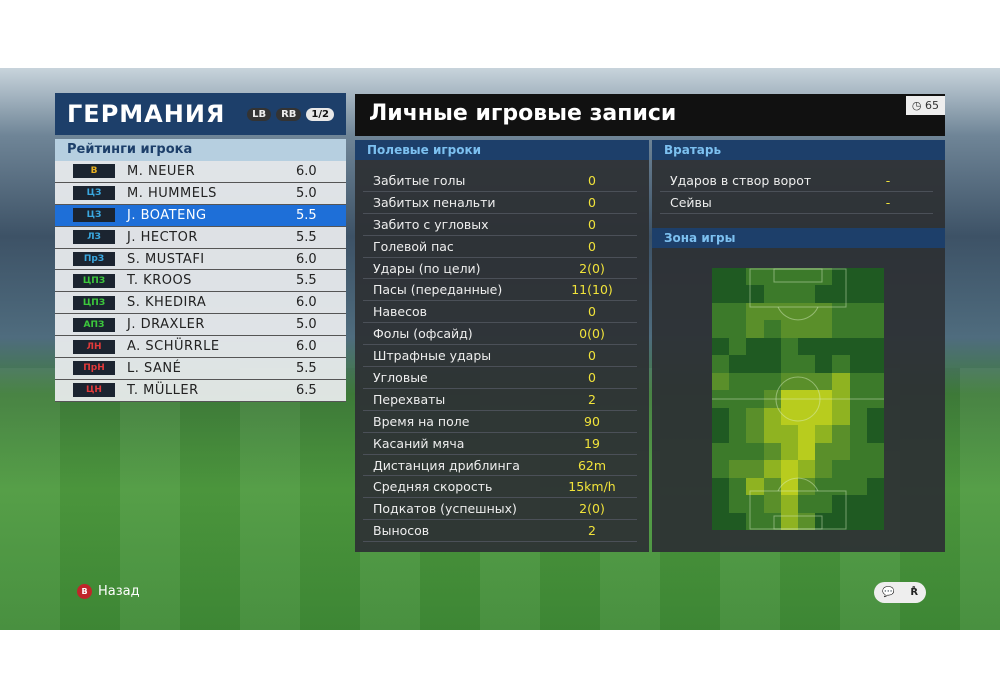 Image resolution: width=1000 pixels, height=700 pixels. What do you see at coordinates (796, 181) in the screenshot?
I see `stat-row: Ударов в створ ворот -` at bounding box center [796, 181].